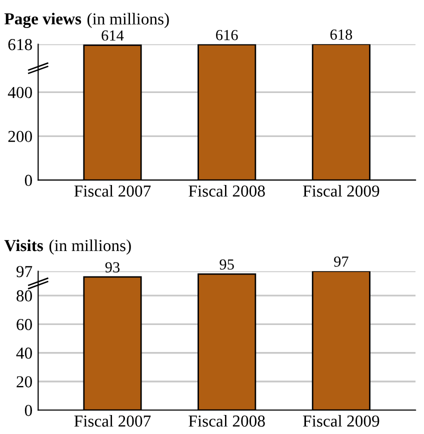  What do you see at coordinates (23, 245) in the screenshot?
I see `chart-title: Visits` at bounding box center [23, 245].